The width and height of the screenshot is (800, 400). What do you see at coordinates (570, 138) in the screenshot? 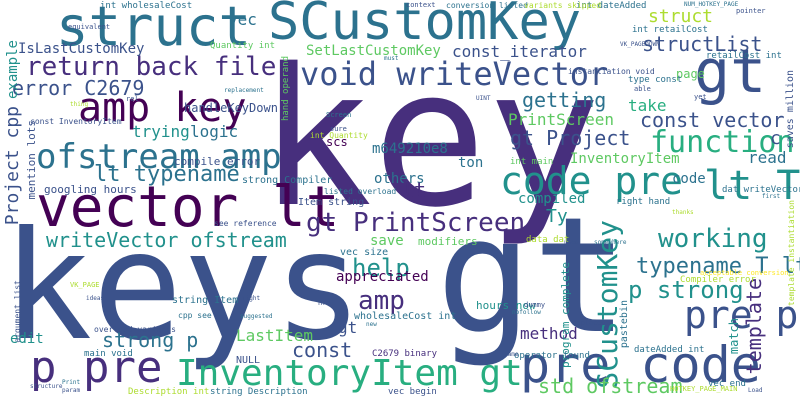
I see `word-gt-project: gt Project` at bounding box center [570, 138].